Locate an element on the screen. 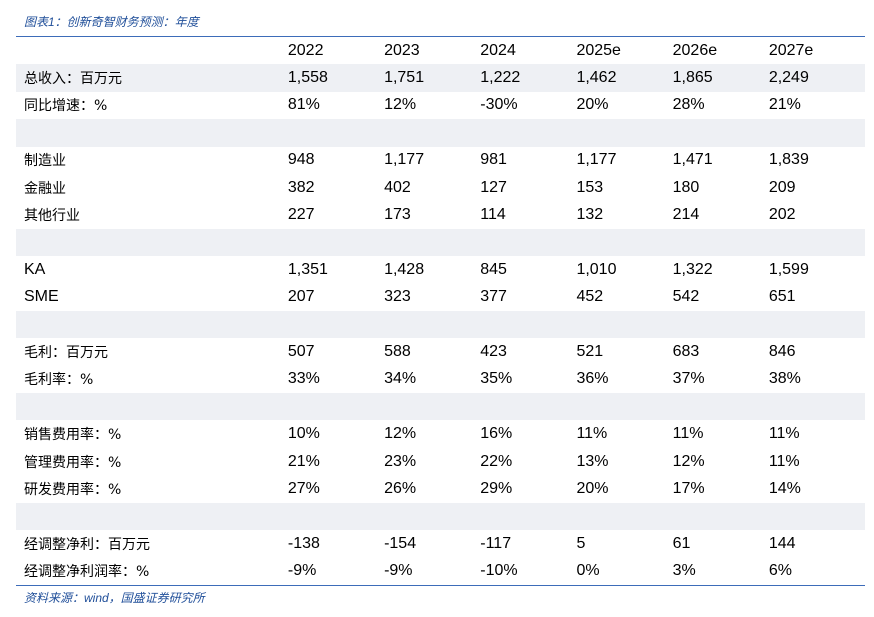 This screenshot has width=874, height=617. value-cell: 1,428 is located at coordinates (404, 269).